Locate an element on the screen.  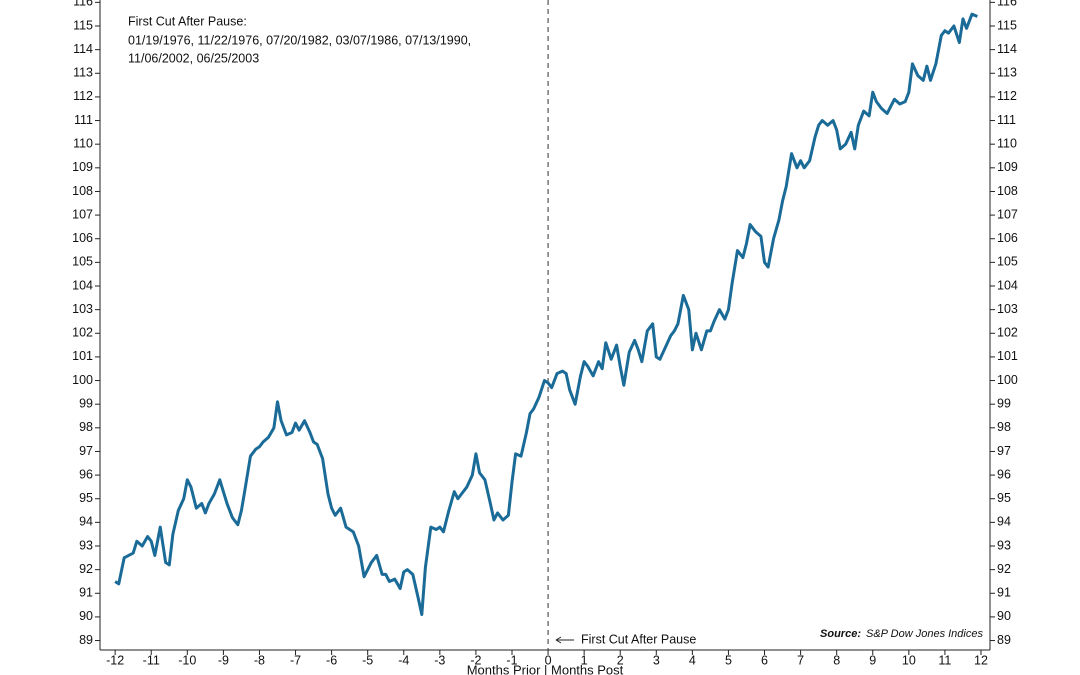
y2-tick-label: 109 is located at coordinates (1007, 167).